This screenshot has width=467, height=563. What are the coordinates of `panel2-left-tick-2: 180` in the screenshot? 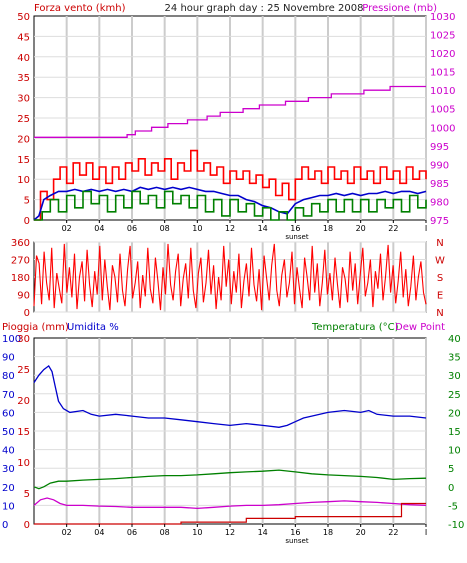 It's located at (20, 278).